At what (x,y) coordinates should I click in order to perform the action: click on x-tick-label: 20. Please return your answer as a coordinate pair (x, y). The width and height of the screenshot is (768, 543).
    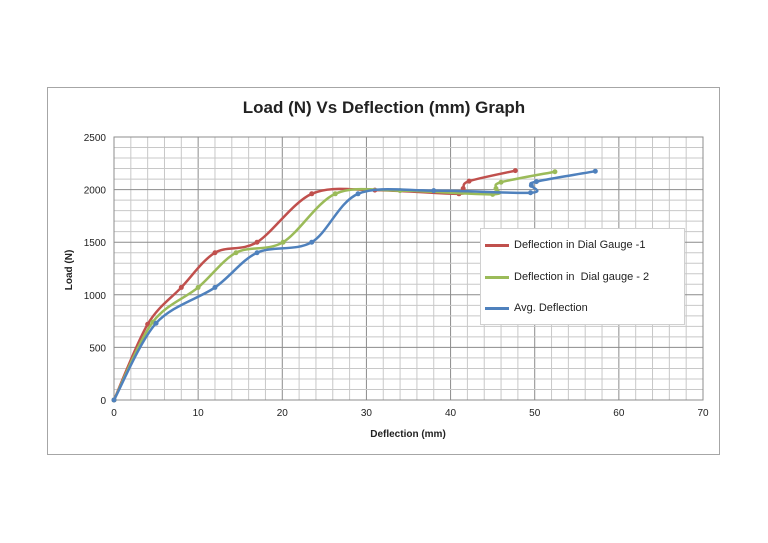
    Looking at the image, I should click on (283, 413).